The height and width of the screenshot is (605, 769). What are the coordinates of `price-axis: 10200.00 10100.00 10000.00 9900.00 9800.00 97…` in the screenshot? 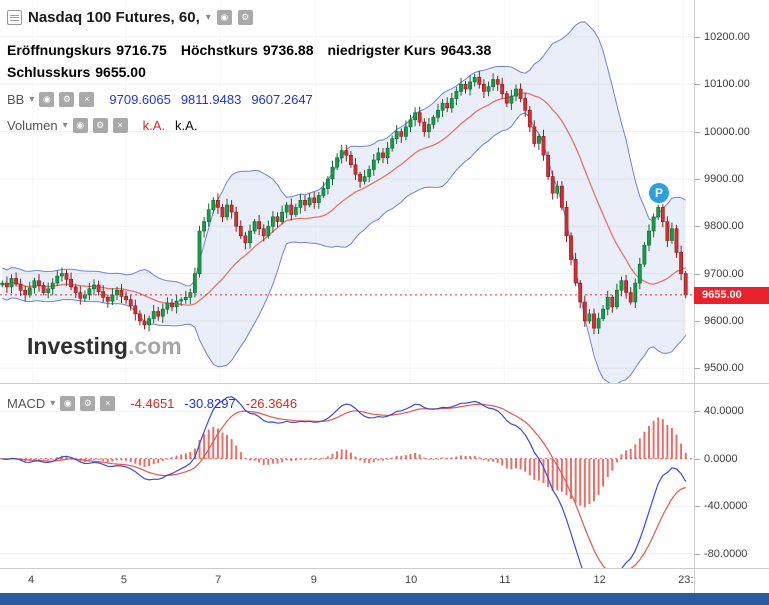 It's located at (732, 191).